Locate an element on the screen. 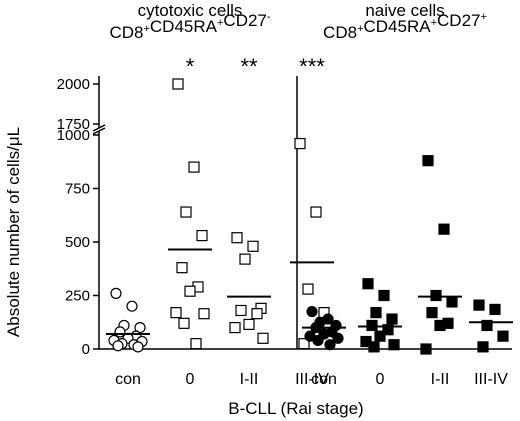 The width and height of the screenshot is (520, 421). panel-title: naive cells is located at coordinates (404, 10).